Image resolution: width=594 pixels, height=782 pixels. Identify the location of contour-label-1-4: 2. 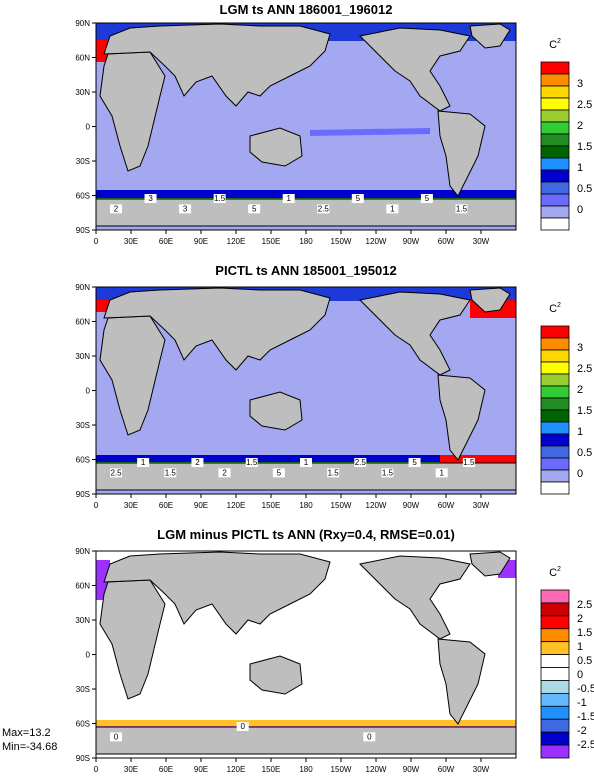
(224, 472).